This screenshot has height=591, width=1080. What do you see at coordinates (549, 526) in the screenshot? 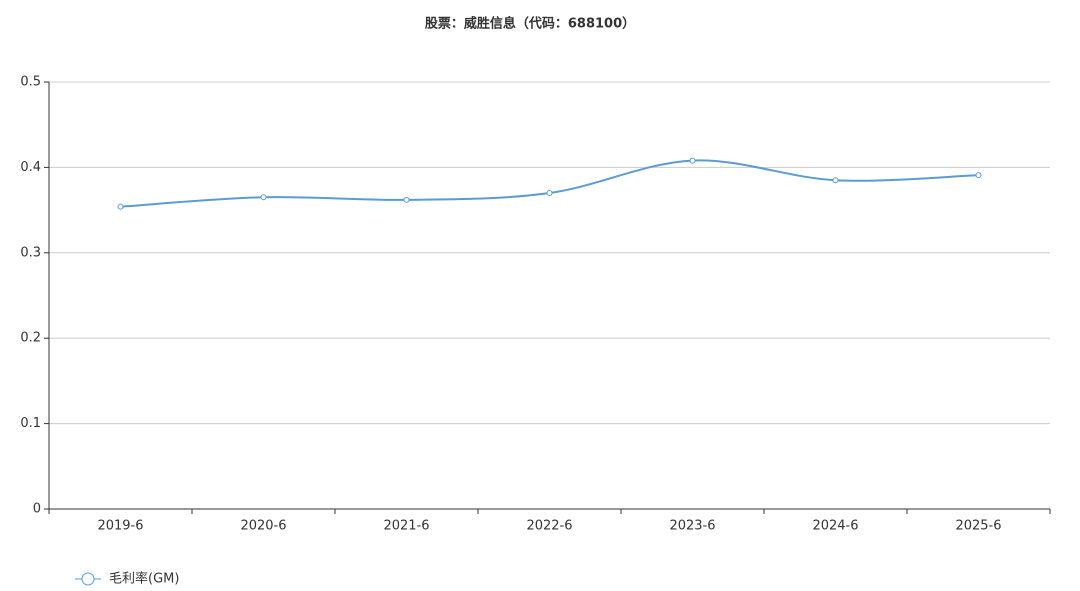
I see `x-tick-label: 2022-6` at bounding box center [549, 526].